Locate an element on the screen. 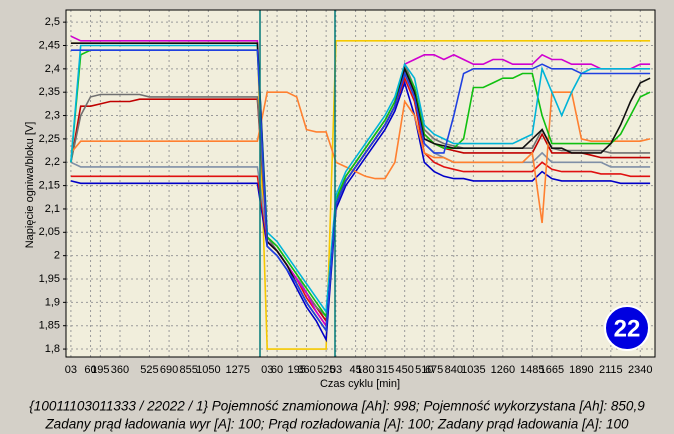 Image resolution: width=674 pixels, height=434 pixels. y-tick-label: 2,25 is located at coordinates (49, 139).